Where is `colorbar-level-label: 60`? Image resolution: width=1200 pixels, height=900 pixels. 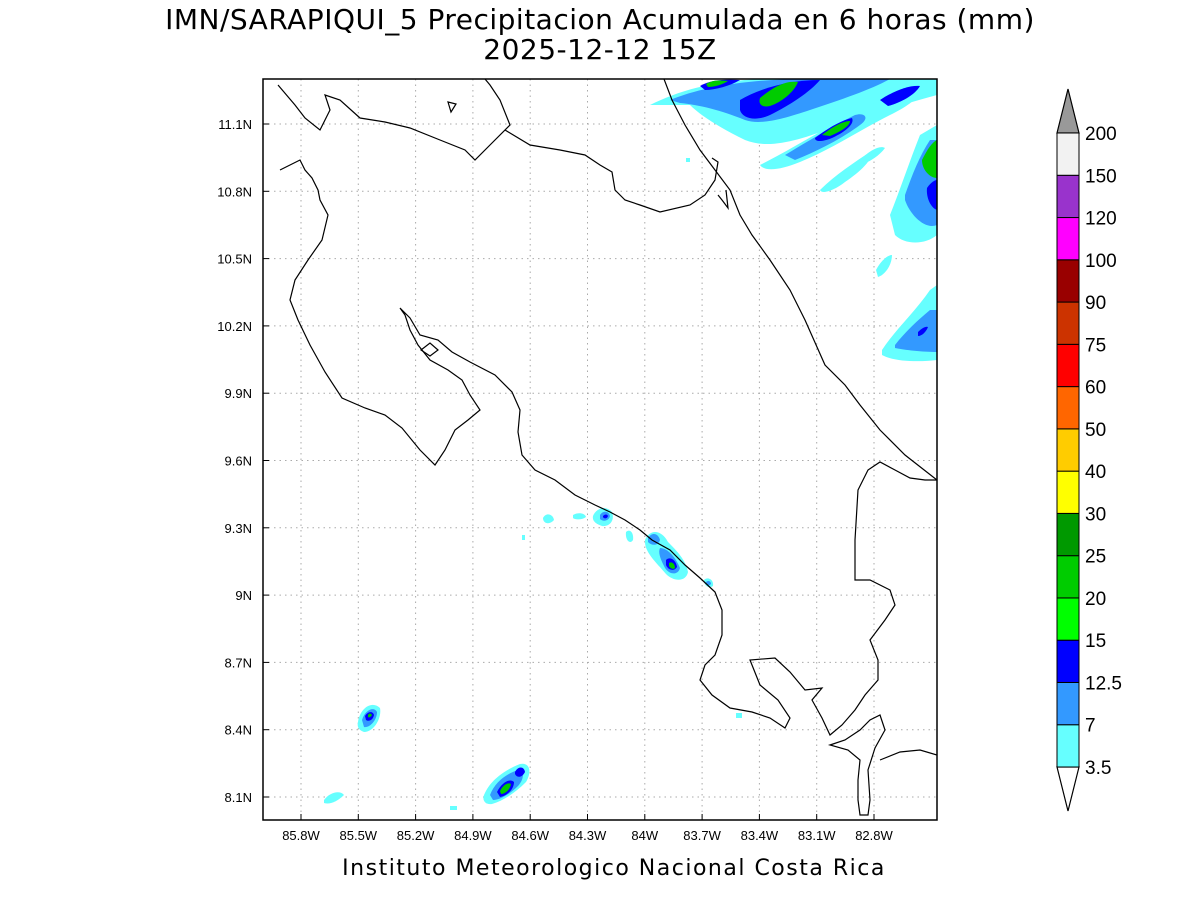
colorbar-level-label: 60 is located at coordinates (1095, 388).